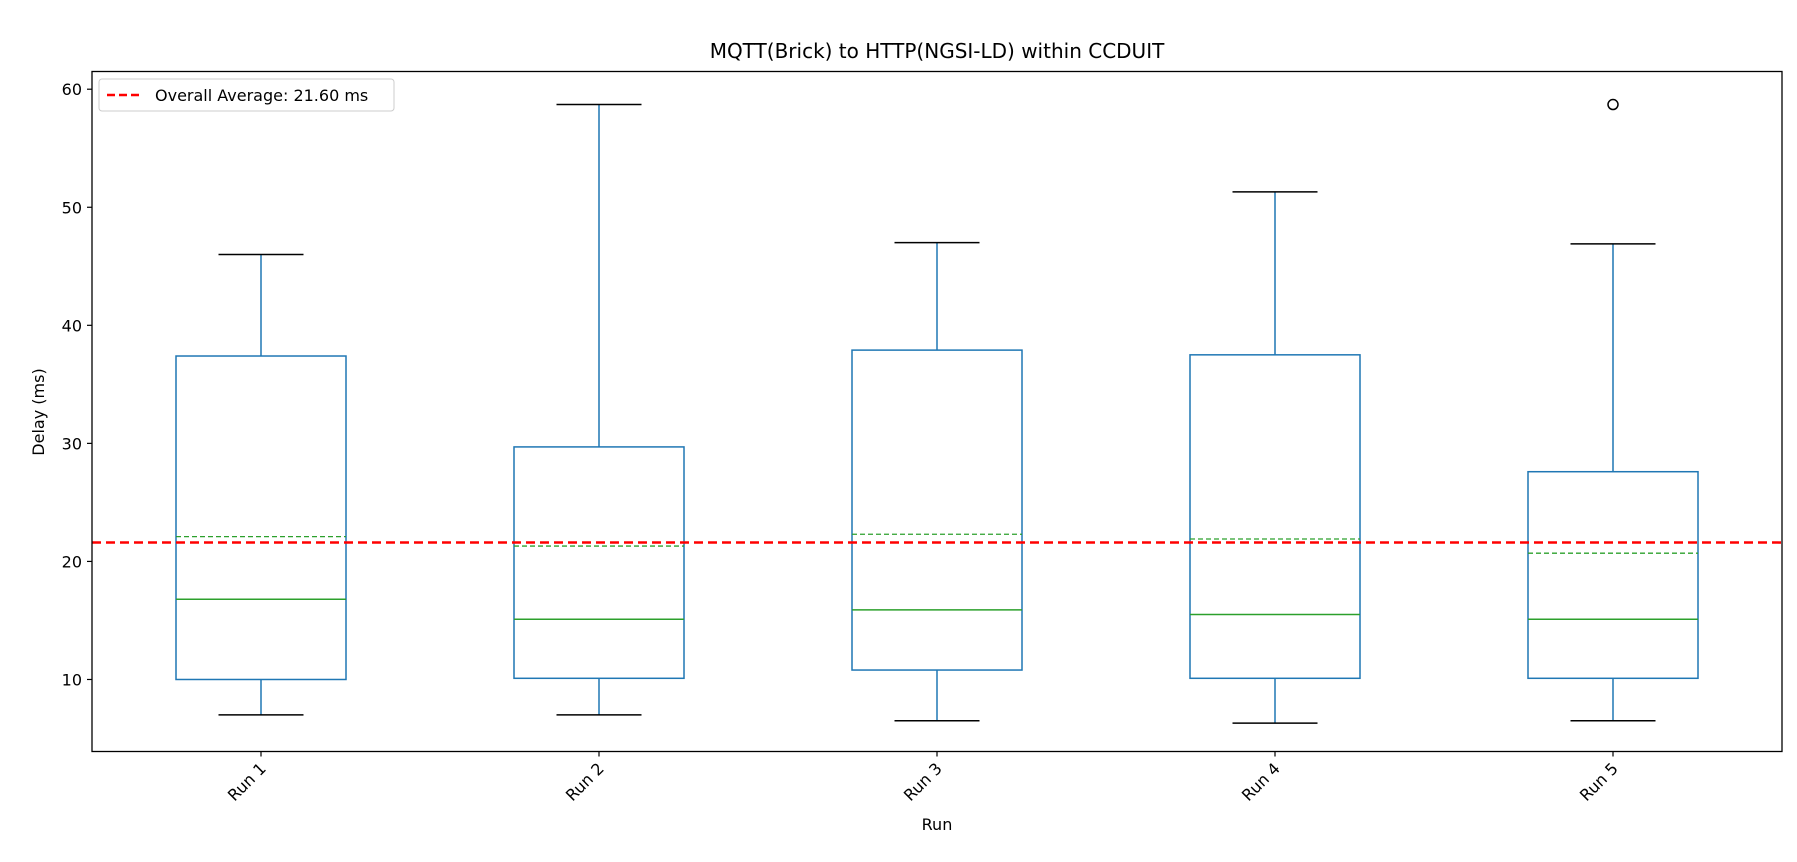 This screenshot has width=1797, height=862. Describe the element at coordinates (72, 325) in the screenshot. I see `y-tick-label-40: 40` at that location.